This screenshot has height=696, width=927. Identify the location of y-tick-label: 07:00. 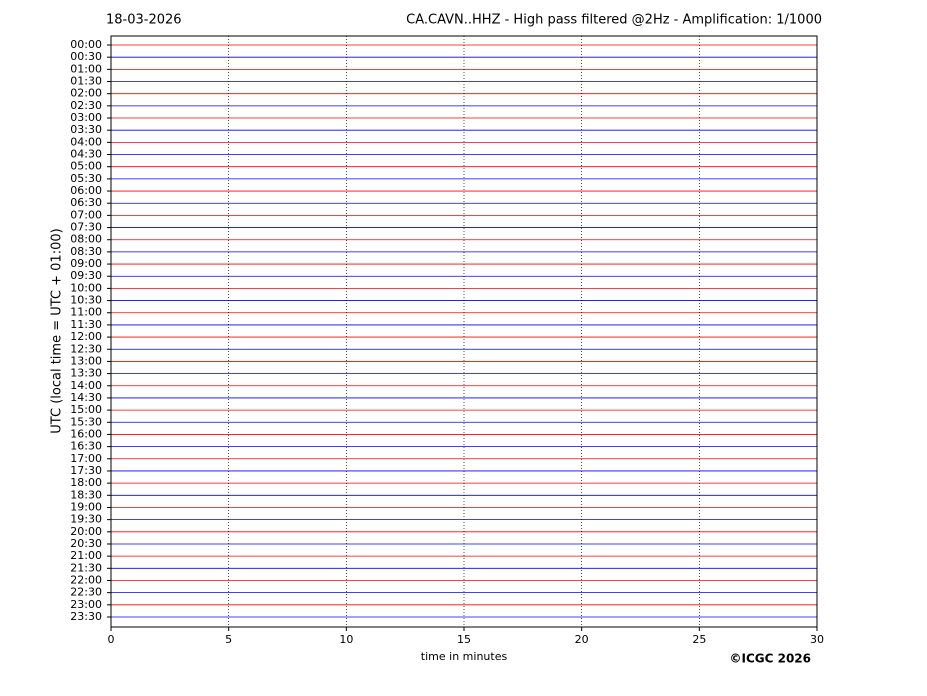
(86, 214).